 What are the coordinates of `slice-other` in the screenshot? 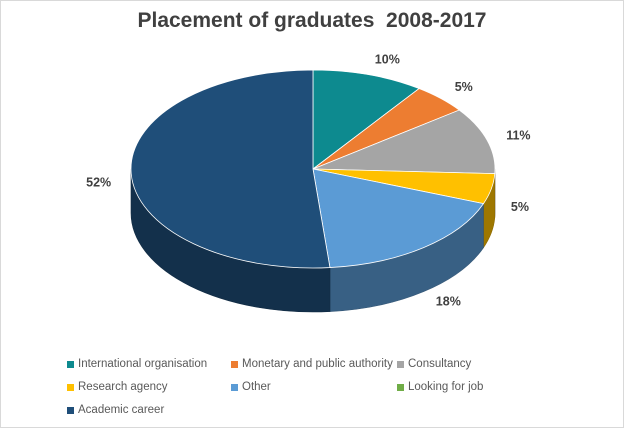 It's located at (398, 218).